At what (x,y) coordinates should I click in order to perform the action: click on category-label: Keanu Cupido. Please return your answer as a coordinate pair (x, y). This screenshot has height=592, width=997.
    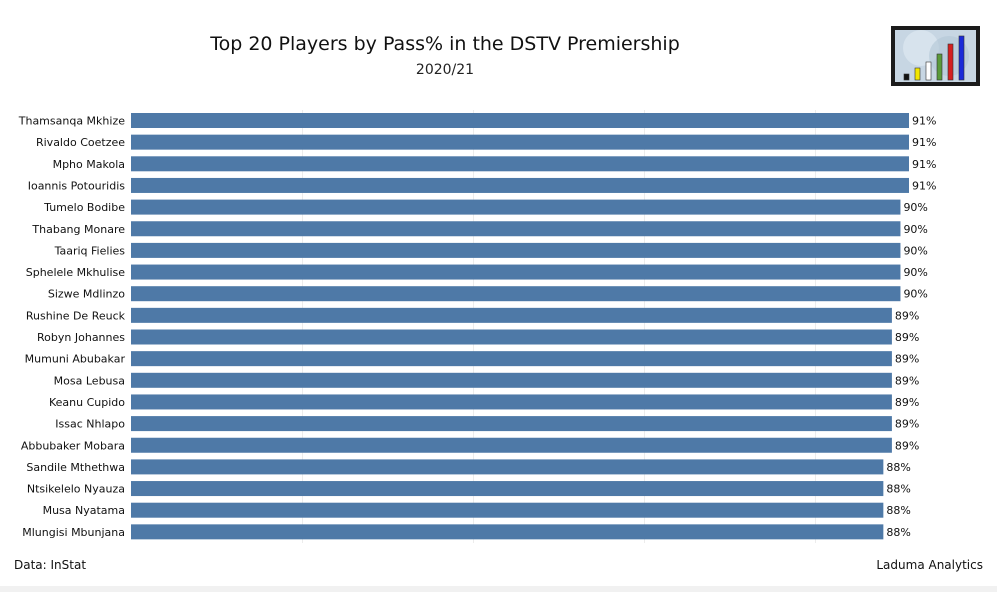
    Looking at the image, I should click on (87, 402).